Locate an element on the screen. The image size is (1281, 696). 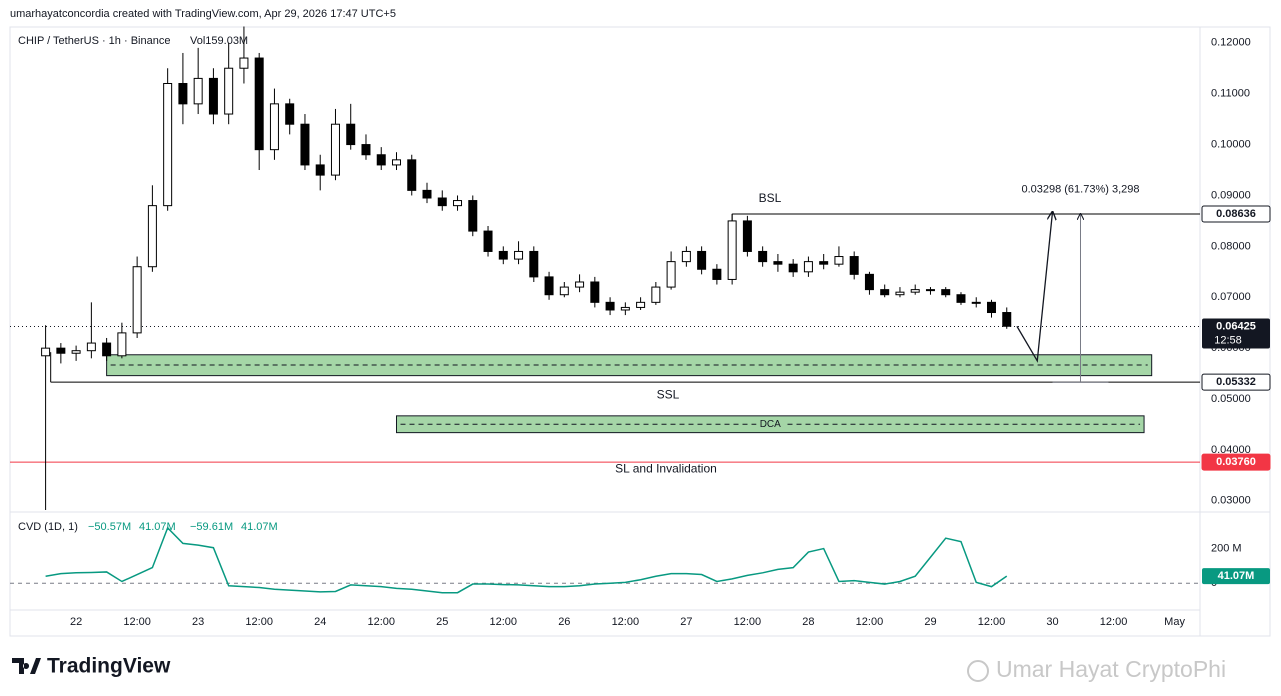
zone is located at coordinates (629, 365).